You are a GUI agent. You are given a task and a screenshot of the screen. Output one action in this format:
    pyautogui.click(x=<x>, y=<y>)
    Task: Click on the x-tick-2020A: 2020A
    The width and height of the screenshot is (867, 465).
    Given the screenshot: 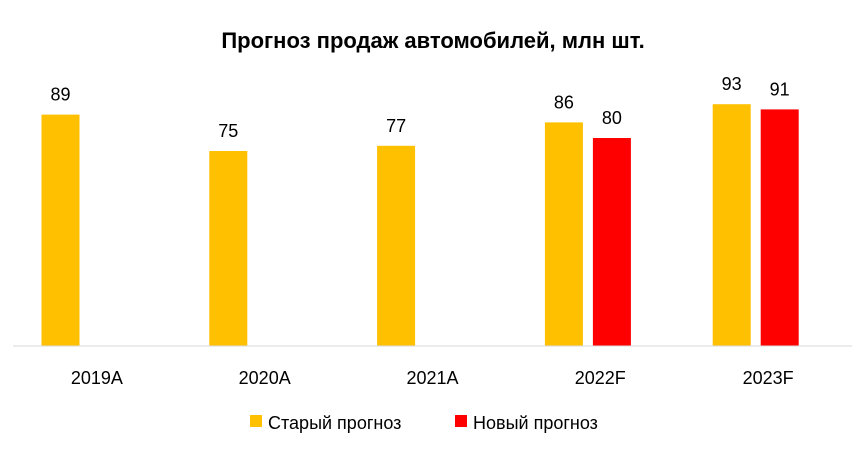 What is the action you would take?
    pyautogui.click(x=265, y=378)
    